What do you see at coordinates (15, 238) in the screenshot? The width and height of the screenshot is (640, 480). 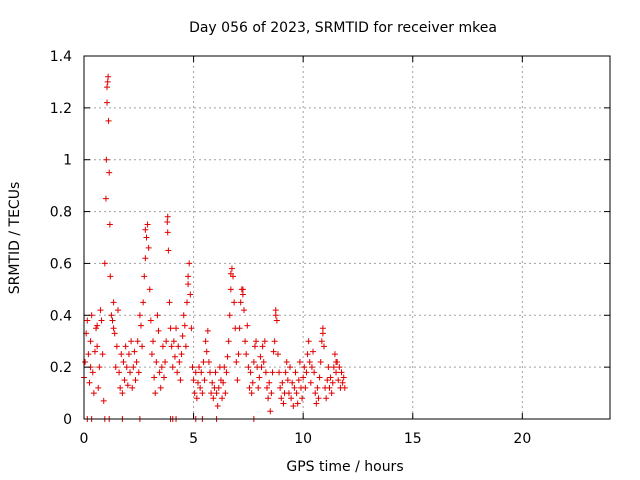 I see `y-axis-label: SRMTID / TECUs` at bounding box center [15, 238].